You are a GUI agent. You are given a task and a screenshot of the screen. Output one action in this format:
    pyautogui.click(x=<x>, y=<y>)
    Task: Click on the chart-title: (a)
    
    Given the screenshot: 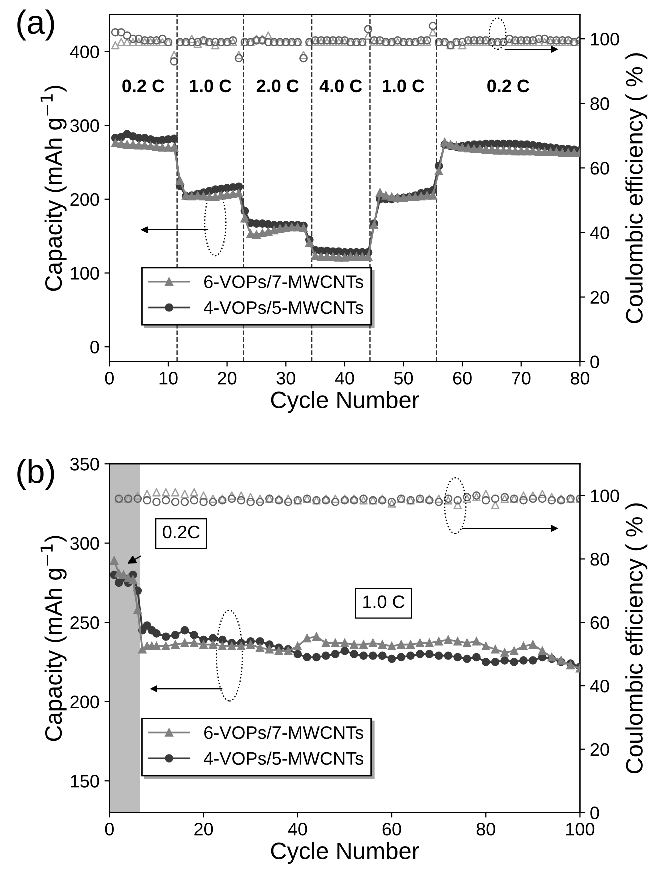 What is the action you would take?
    pyautogui.click(x=36, y=25)
    